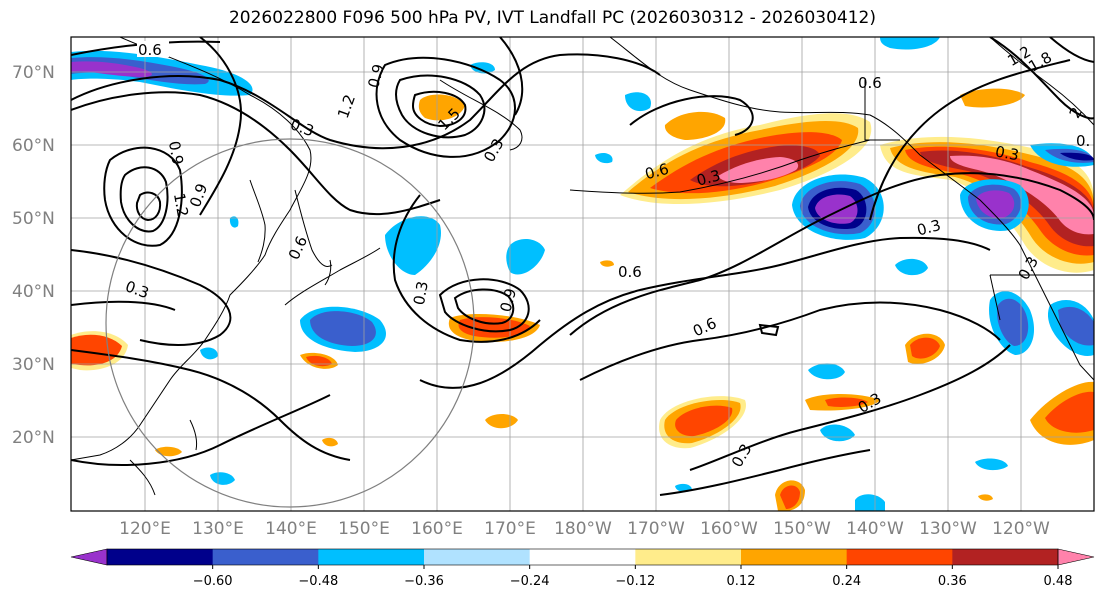  Describe the element at coordinates (424, 581) in the screenshot. I see `colorbar-tick-label: −0.36` at that location.